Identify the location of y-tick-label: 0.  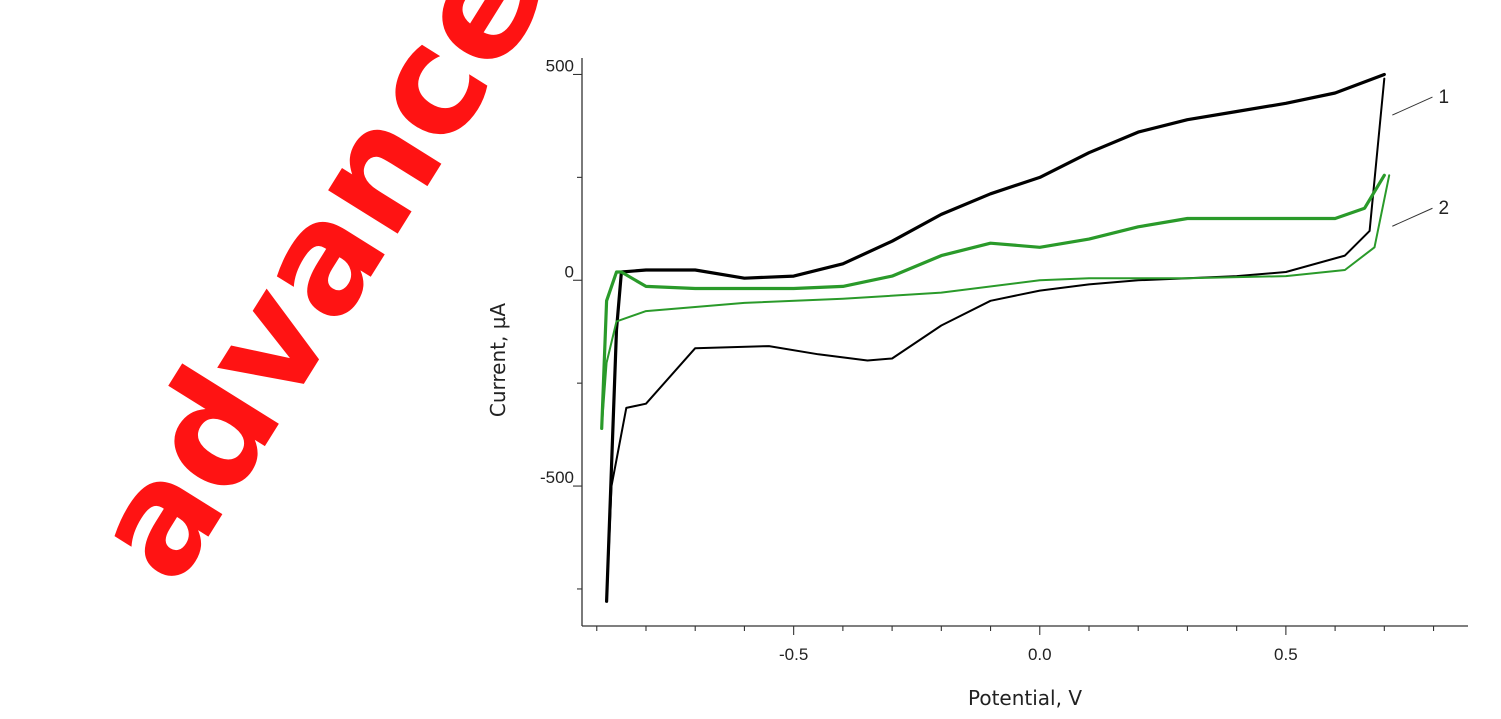
(569, 271).